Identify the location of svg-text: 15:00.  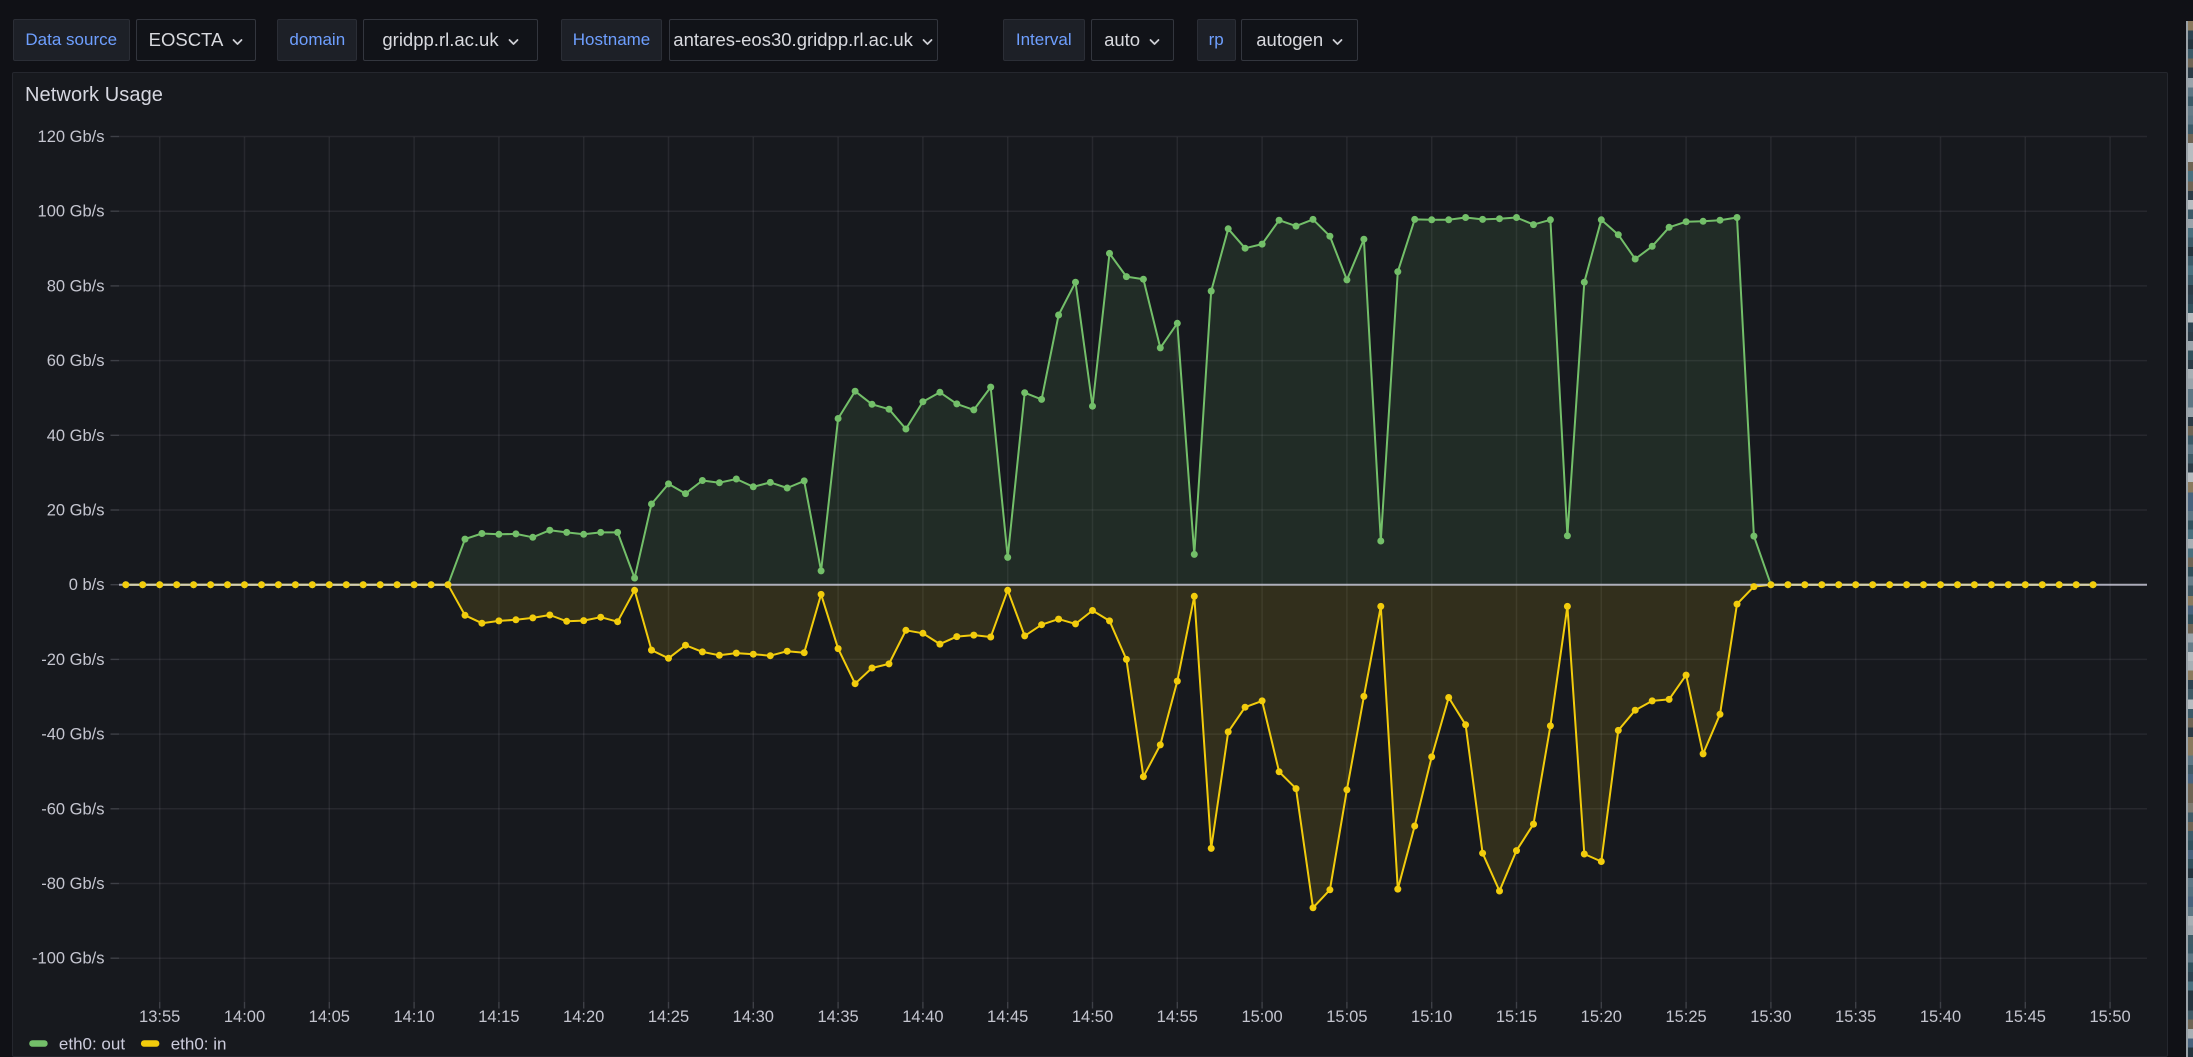
(1261, 1017).